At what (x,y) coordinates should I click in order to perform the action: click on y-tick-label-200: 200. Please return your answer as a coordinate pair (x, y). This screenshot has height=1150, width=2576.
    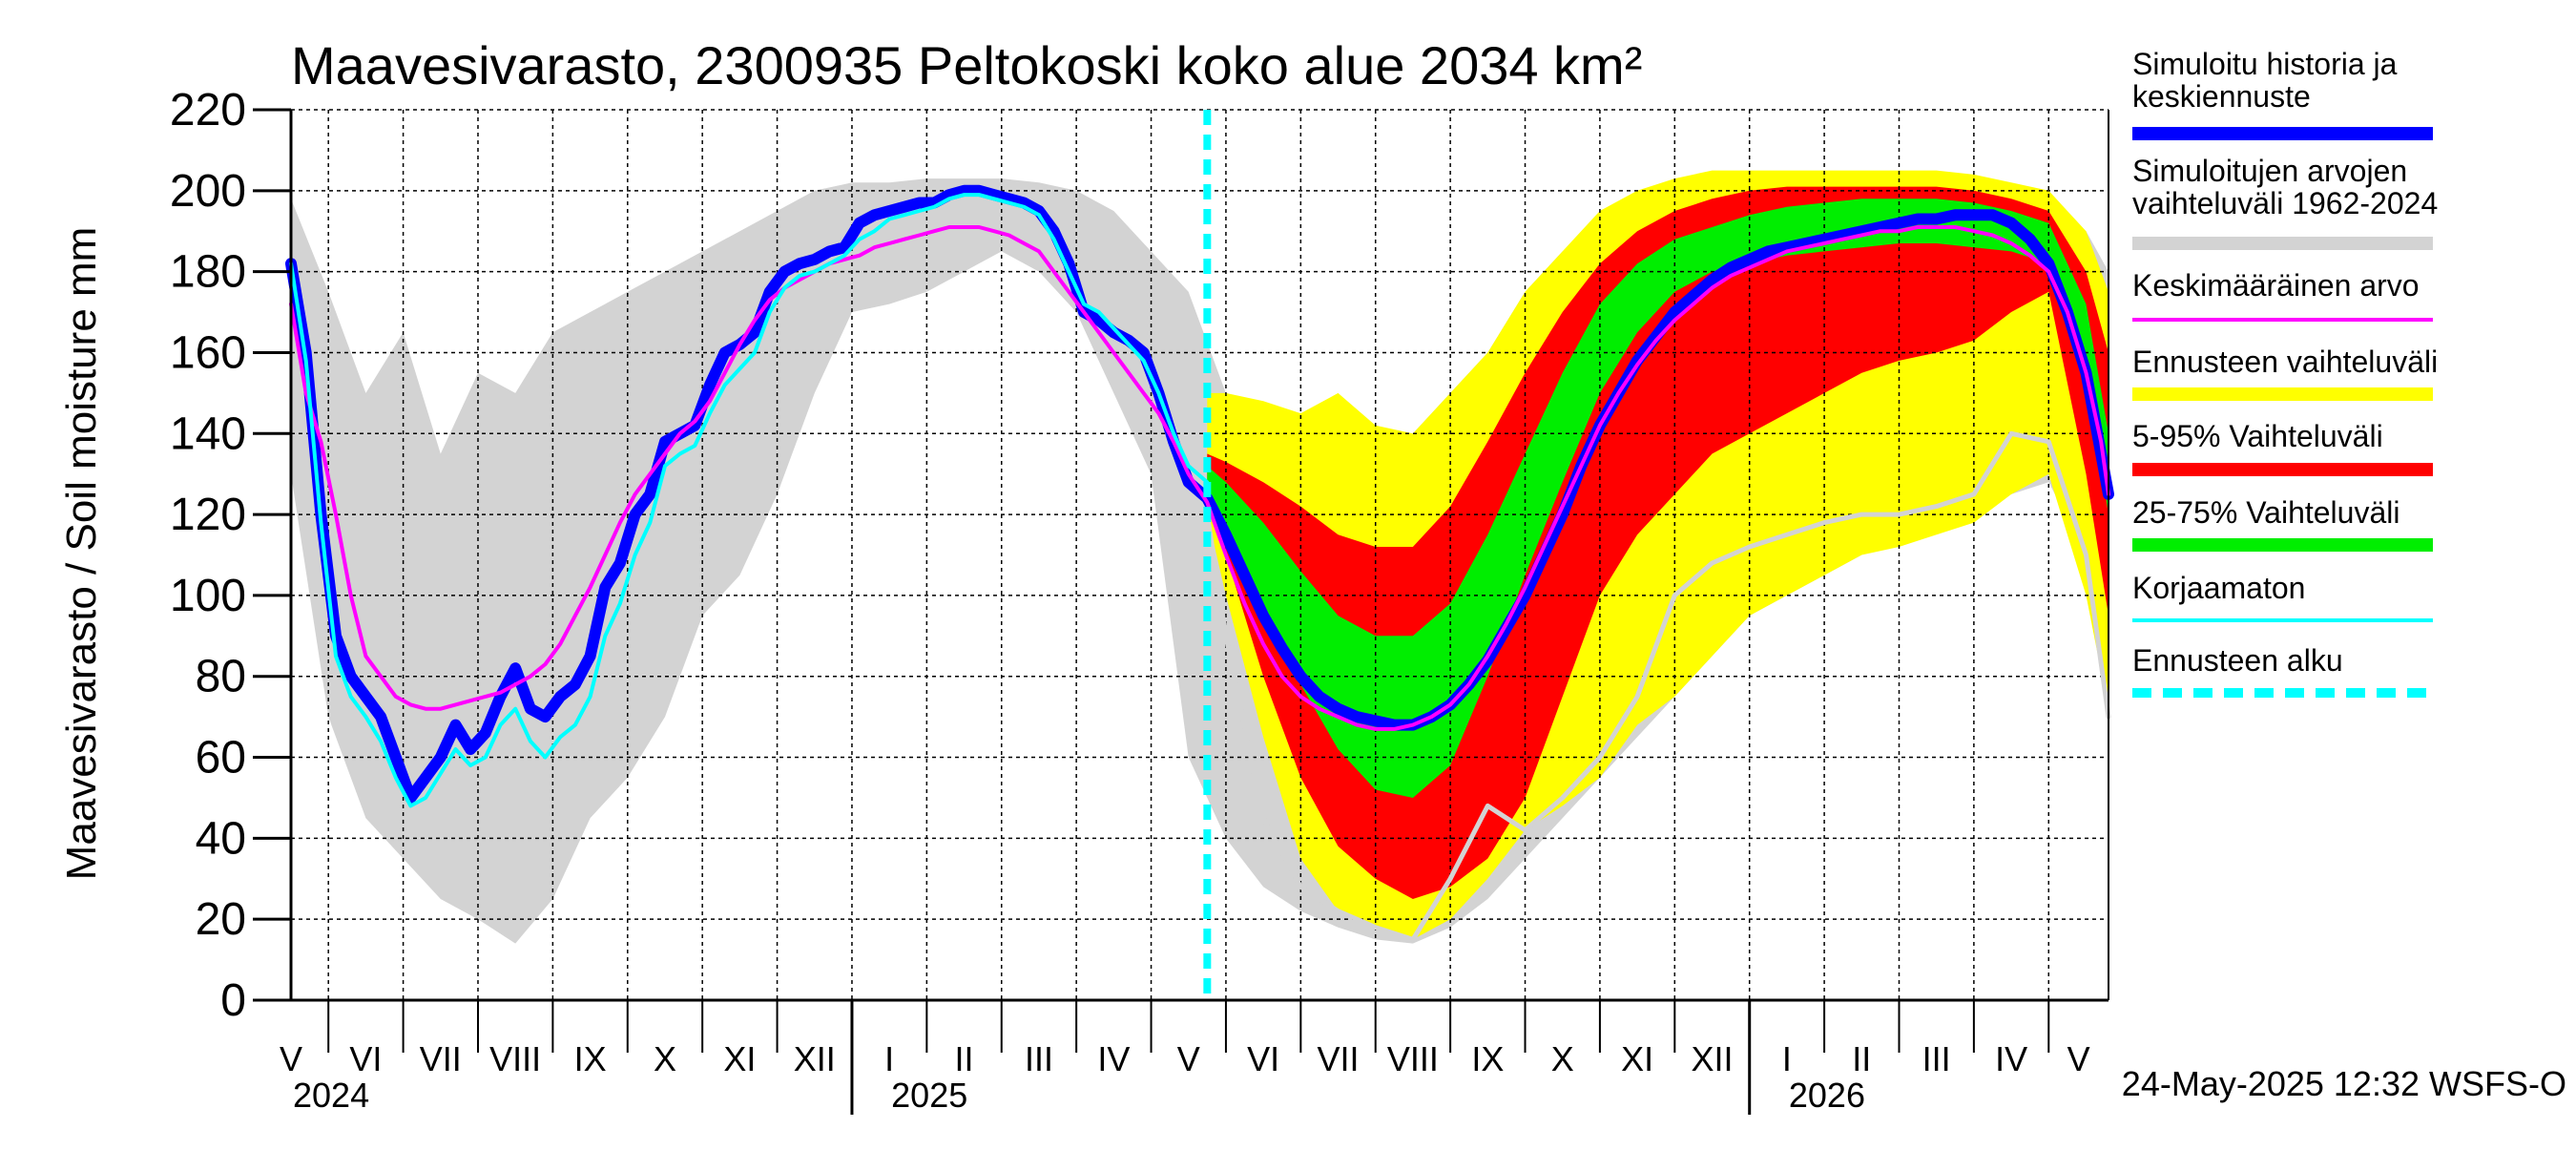
    Looking at the image, I should click on (208, 191).